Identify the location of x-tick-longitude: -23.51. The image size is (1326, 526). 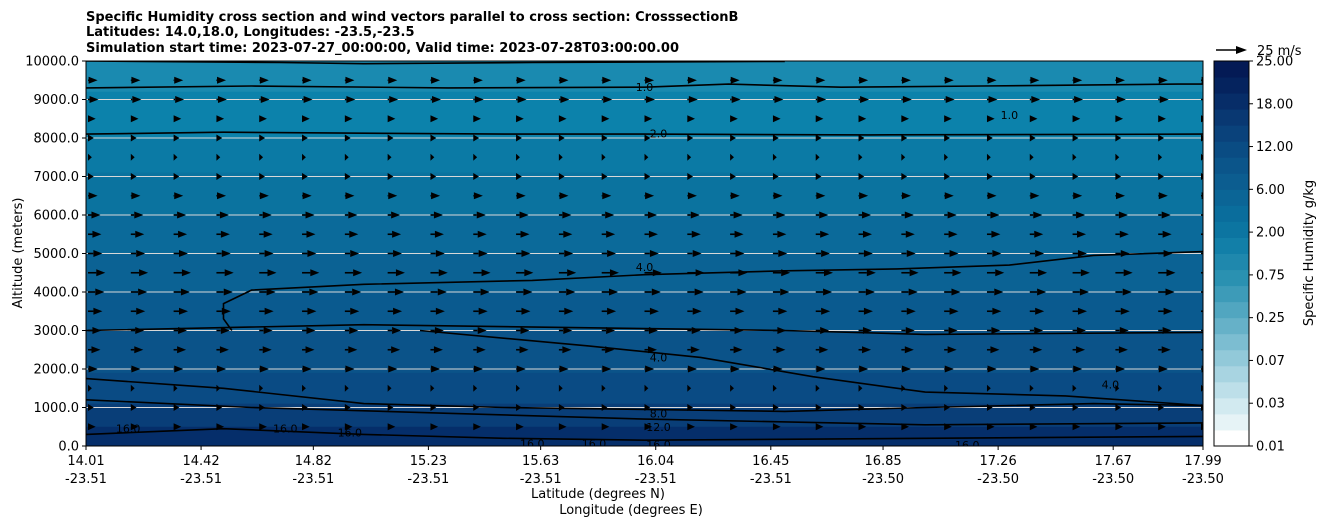
(201, 479).